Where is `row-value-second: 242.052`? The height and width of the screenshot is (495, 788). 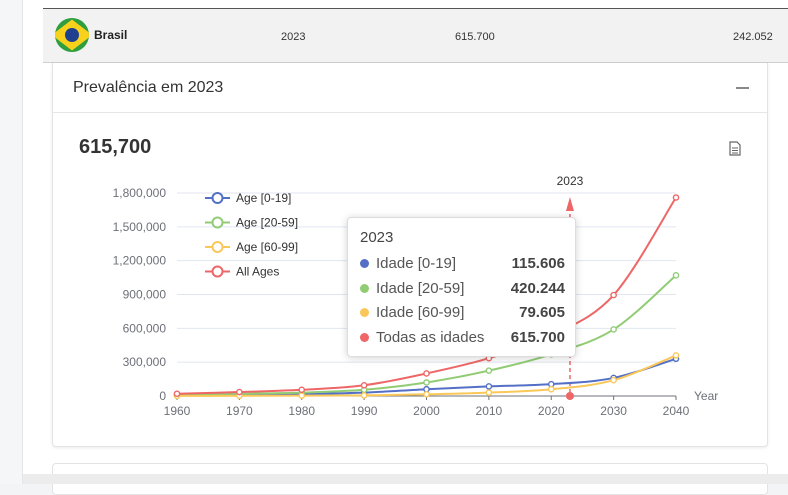
row-value-second: 242.052 is located at coordinates (753, 37).